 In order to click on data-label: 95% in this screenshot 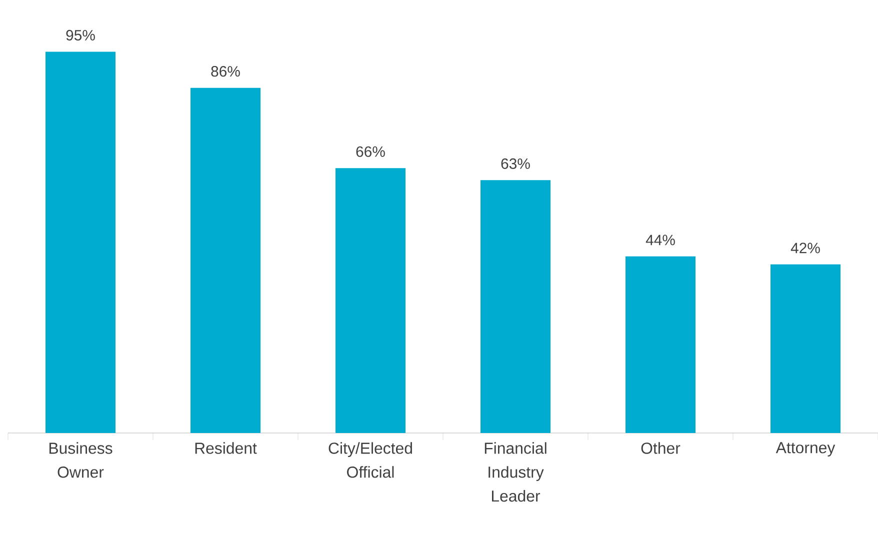, I will do `click(80, 35)`.